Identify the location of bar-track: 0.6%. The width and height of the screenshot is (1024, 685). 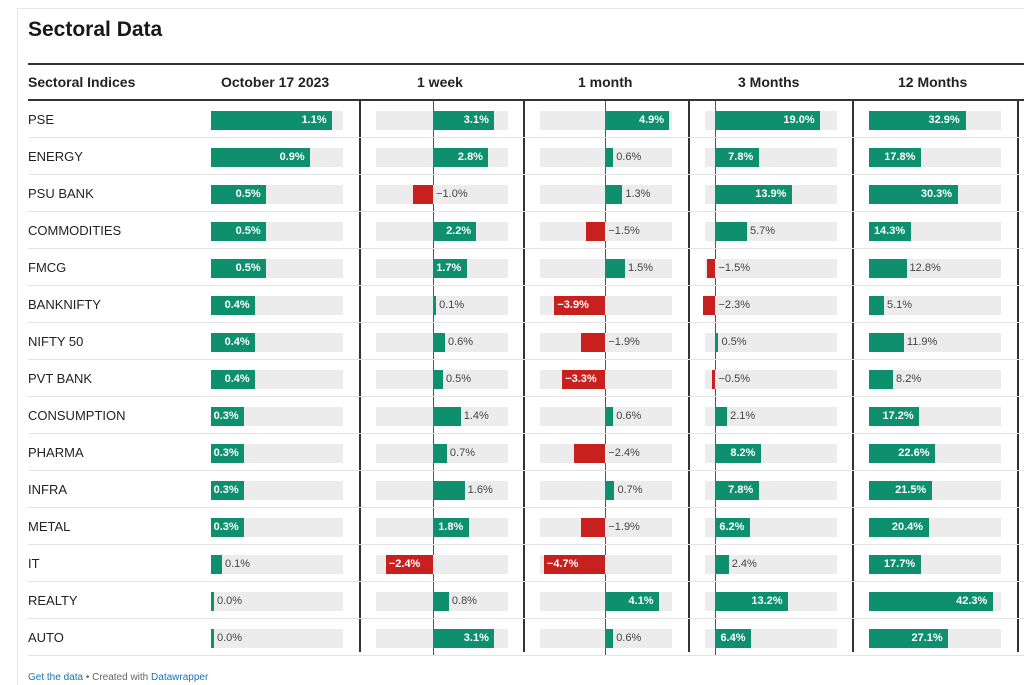
(606, 157).